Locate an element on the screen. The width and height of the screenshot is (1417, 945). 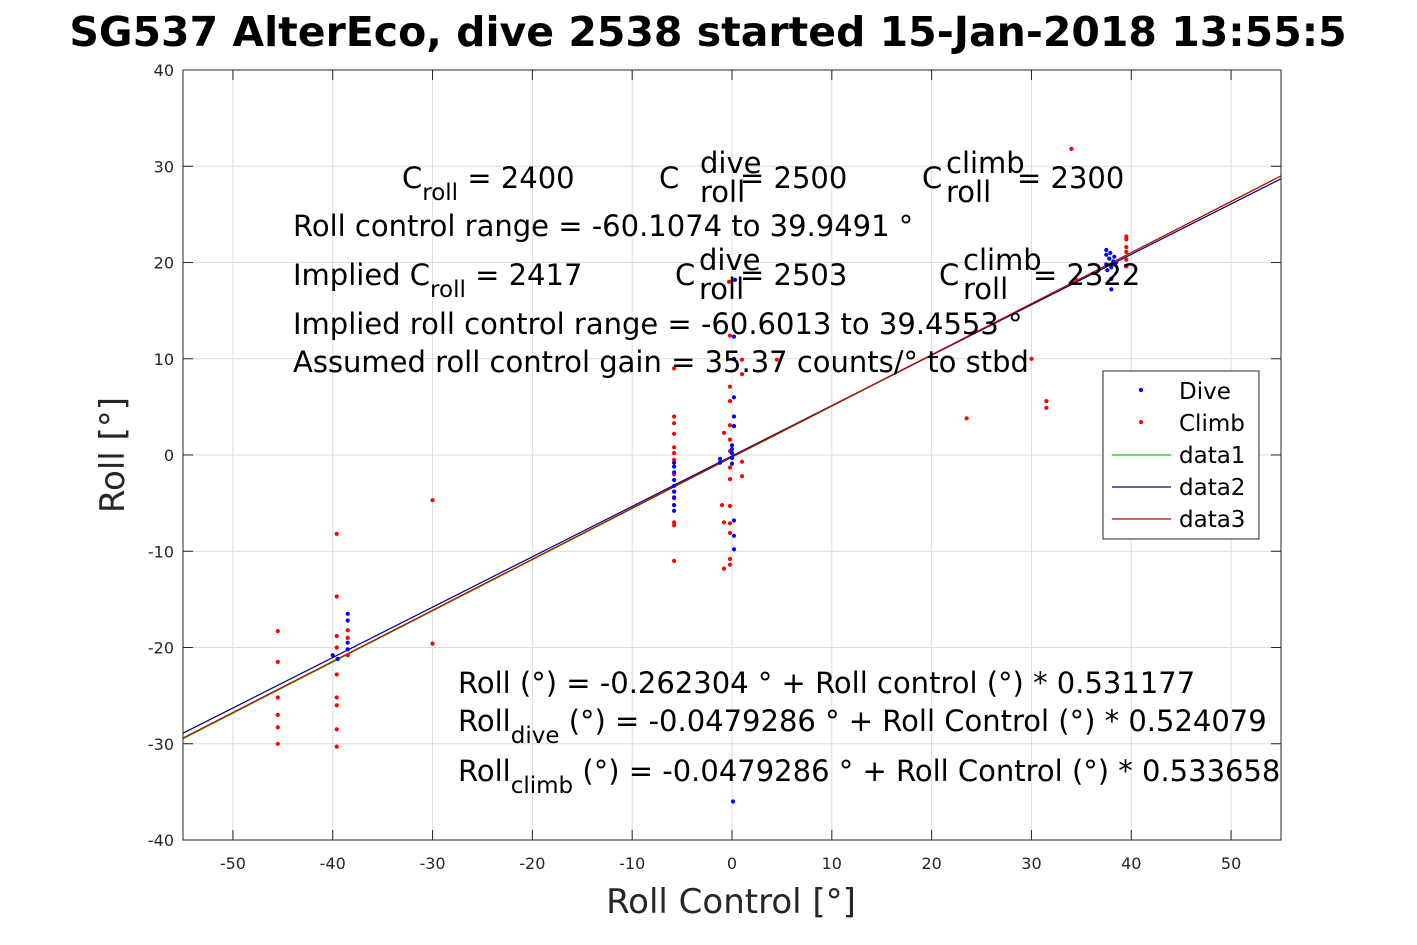
y-tick-label: -10 is located at coordinates (161, 551).